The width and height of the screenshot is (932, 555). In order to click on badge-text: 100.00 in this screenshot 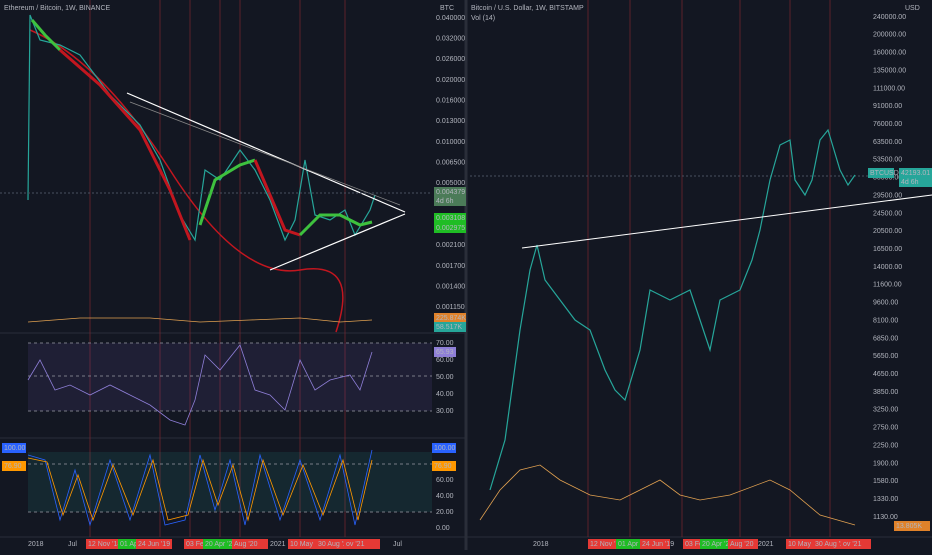, I will do `click(445, 448)`.